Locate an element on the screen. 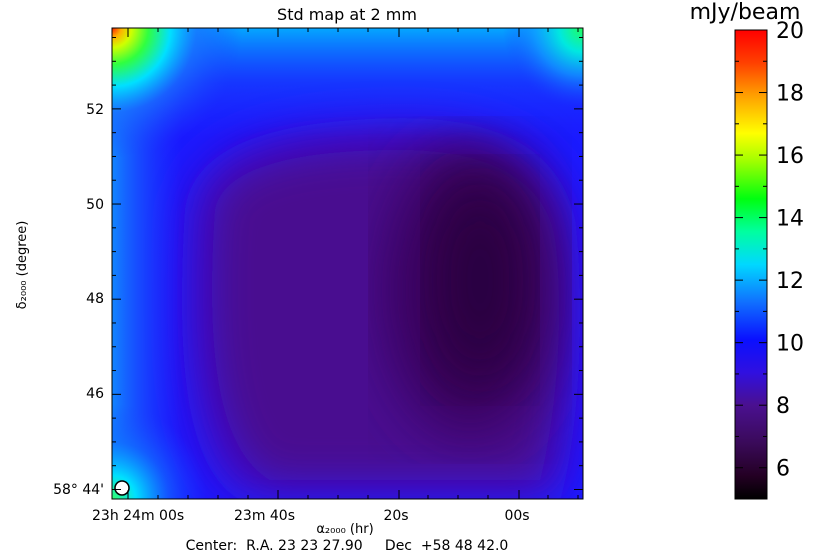  colorbar-tick-label: 14 is located at coordinates (790, 219).